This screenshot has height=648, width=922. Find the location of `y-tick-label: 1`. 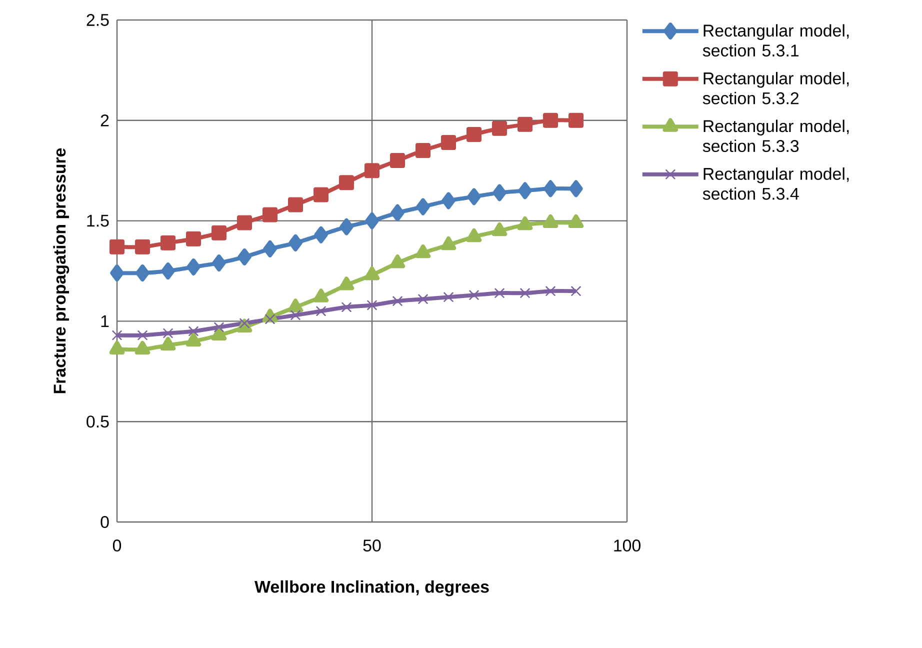

y-tick-label: 1 is located at coordinates (105, 321).